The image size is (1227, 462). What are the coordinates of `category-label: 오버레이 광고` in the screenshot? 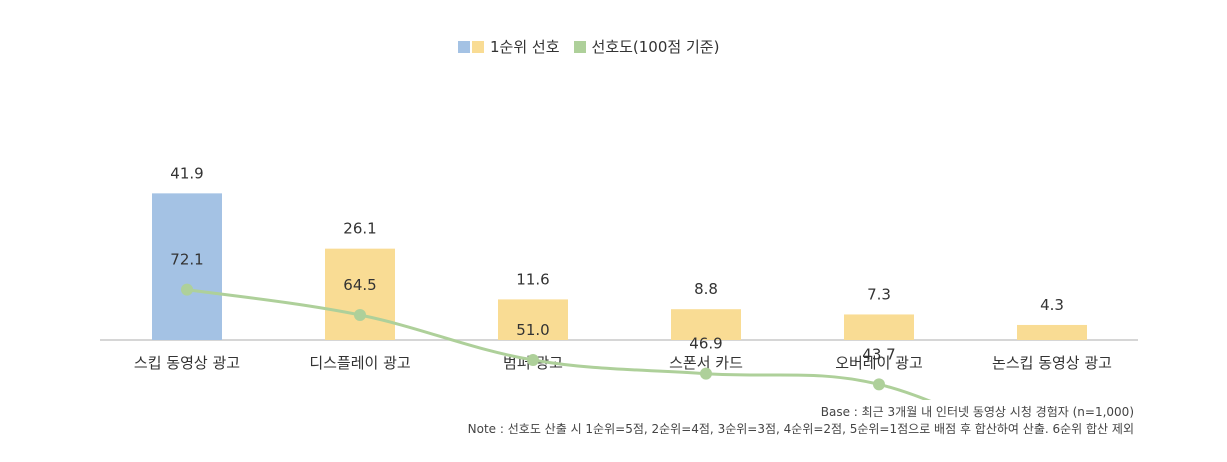 It's located at (879, 363).